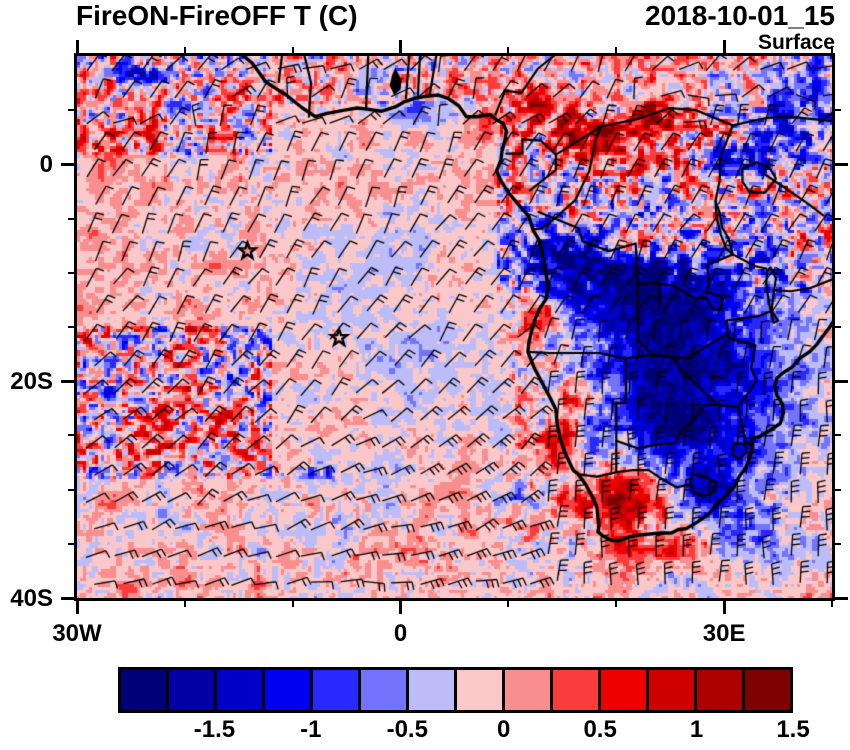 The height and width of the screenshot is (750, 850). I want to click on colorbar-tick-label: 1.5, so click(793, 729).